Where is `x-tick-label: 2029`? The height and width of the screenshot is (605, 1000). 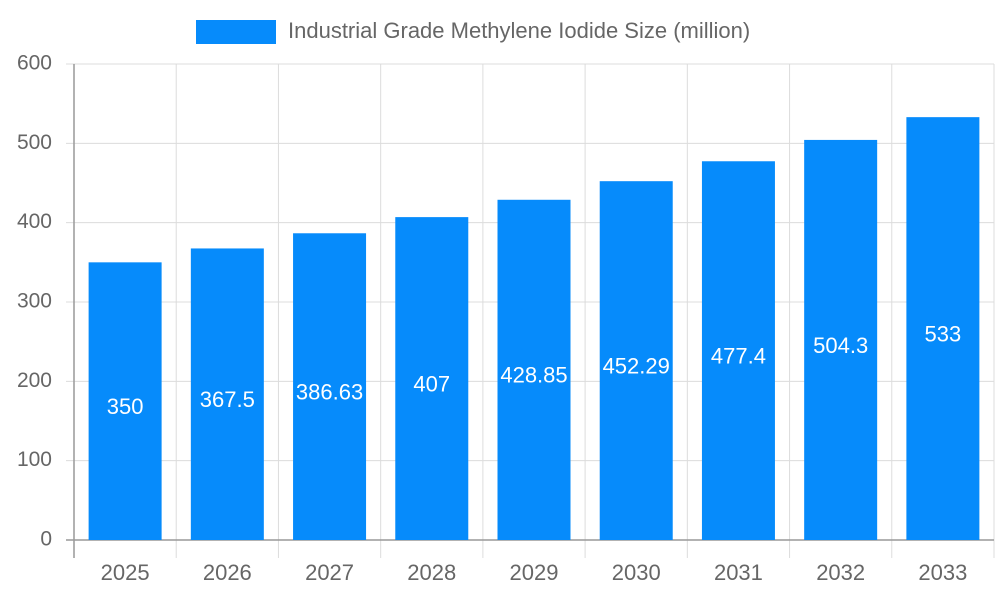
x-tick-label: 2029 is located at coordinates (534, 572).